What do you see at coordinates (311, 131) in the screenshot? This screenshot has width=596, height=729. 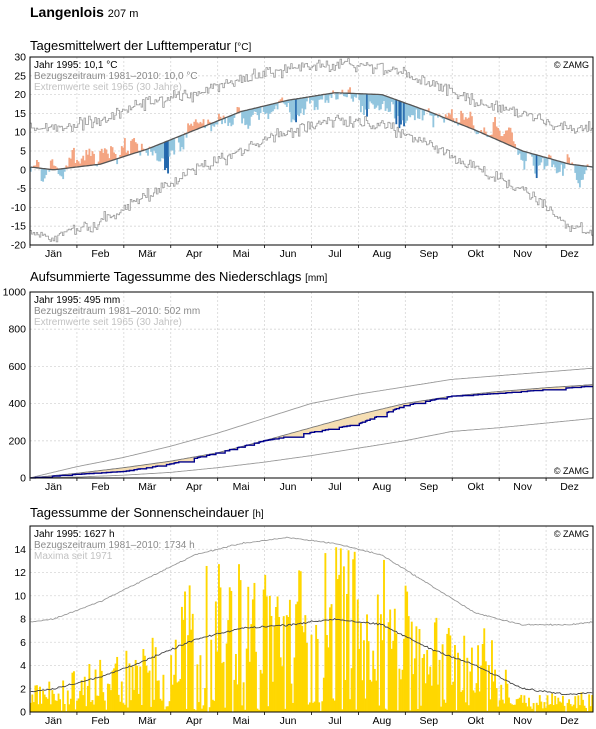 I see `temperature-normal-line` at bounding box center [311, 131].